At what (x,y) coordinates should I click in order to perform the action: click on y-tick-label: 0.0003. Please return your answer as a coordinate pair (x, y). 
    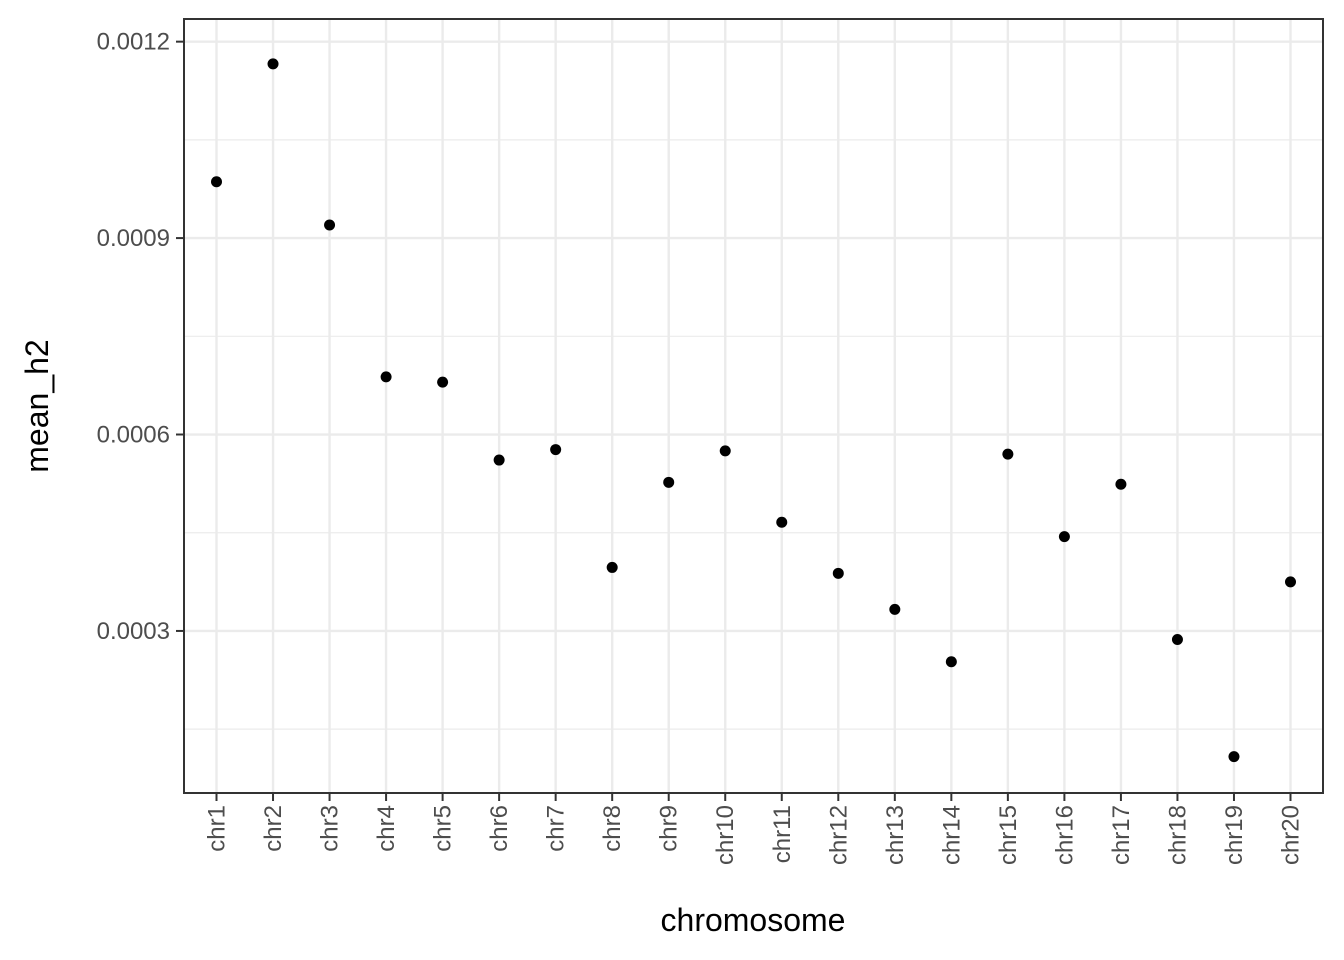
    Looking at the image, I should click on (133, 631).